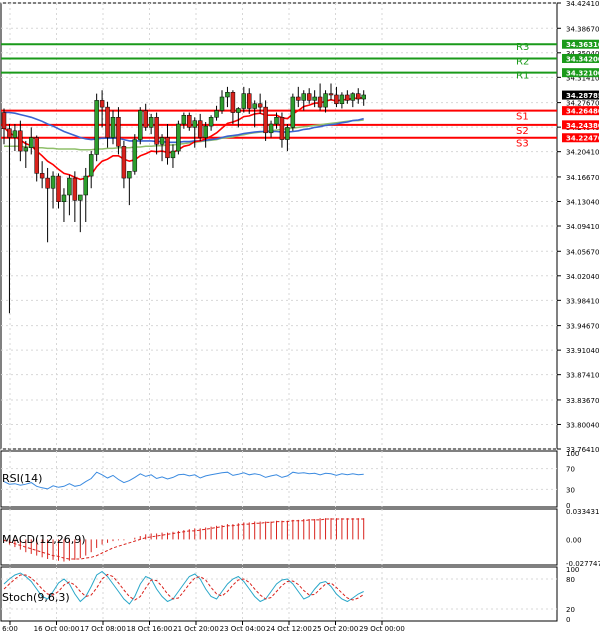  Describe the element at coordinates (582, 178) in the screenshot. I see `y-axis-tick-label: 34.16670` at that location.